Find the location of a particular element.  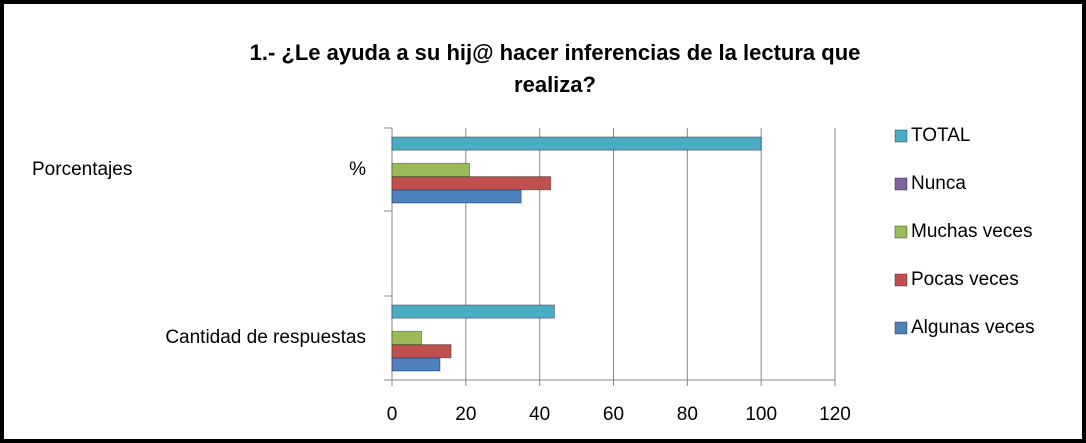

x-tick-label: 60 is located at coordinates (613, 414).